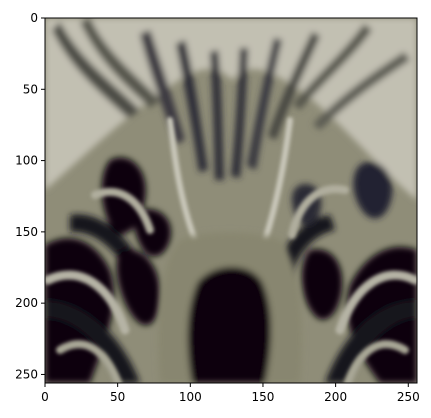  I want to click on x-tick-label: 0, so click(45, 397).